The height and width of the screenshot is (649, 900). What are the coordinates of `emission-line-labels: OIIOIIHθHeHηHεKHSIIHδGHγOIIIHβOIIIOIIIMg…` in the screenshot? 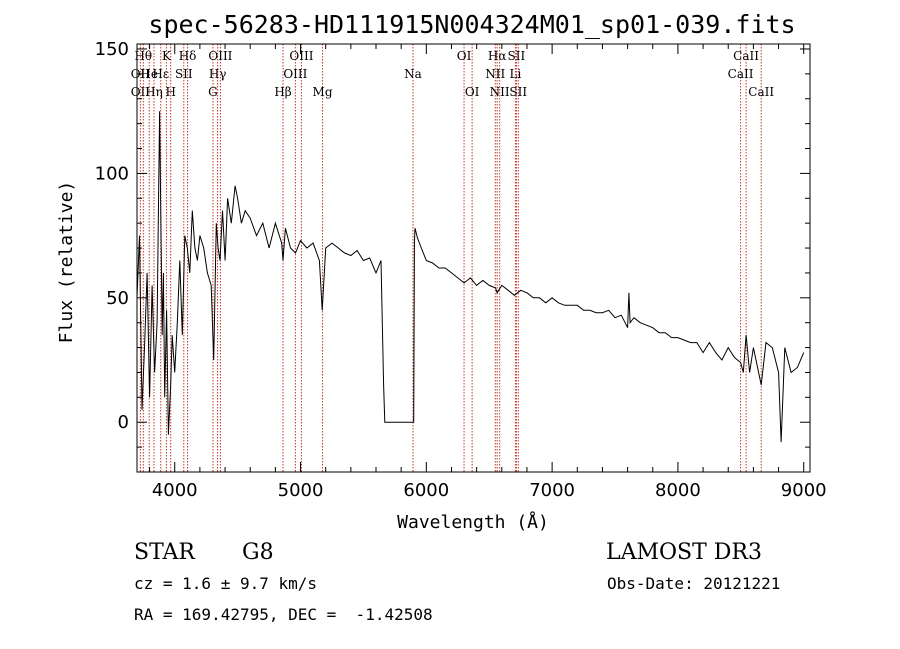 It's located at (453, 74).